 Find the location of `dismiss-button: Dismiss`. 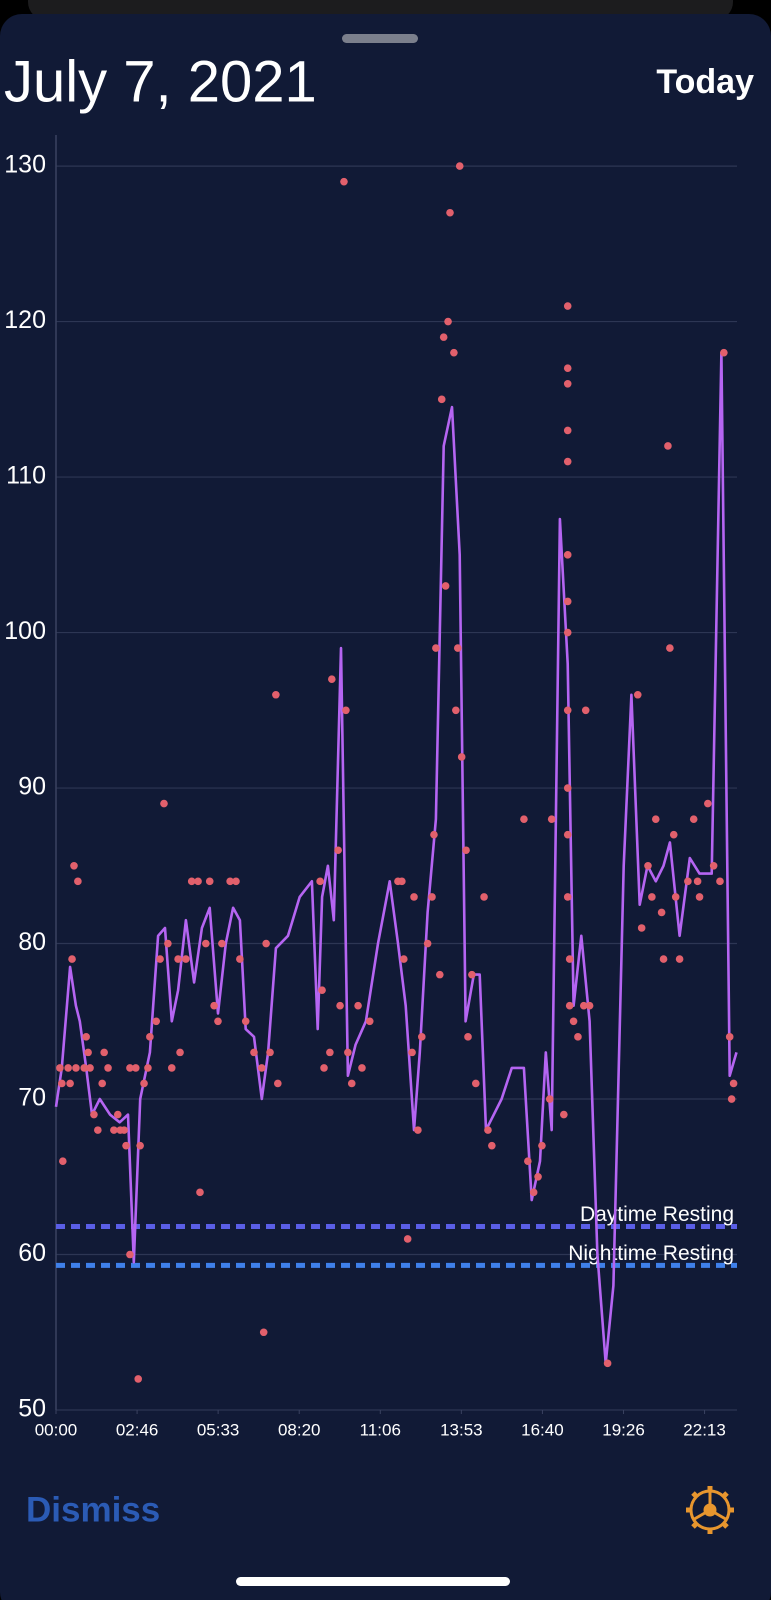

dismiss-button: Dismiss is located at coordinates (93, 1509).